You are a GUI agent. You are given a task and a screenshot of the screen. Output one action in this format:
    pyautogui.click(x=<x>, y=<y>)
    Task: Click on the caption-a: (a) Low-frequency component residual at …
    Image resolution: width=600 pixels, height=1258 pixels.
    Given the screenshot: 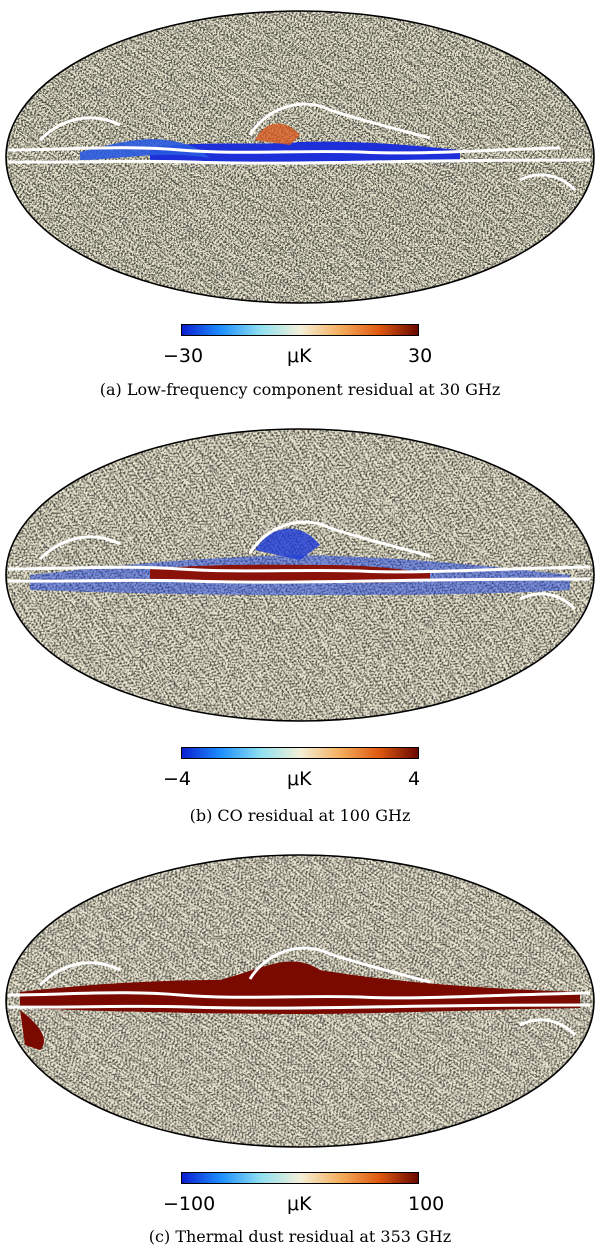 What is the action you would take?
    pyautogui.click(x=300, y=389)
    